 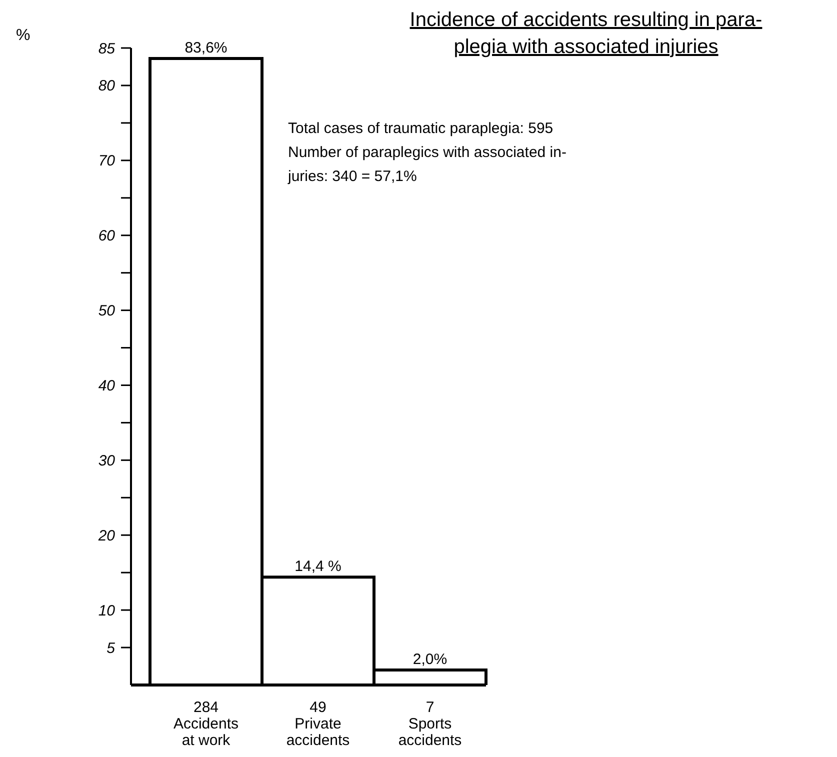 What do you see at coordinates (23, 35) in the screenshot?
I see `y-axis-title: %` at bounding box center [23, 35].